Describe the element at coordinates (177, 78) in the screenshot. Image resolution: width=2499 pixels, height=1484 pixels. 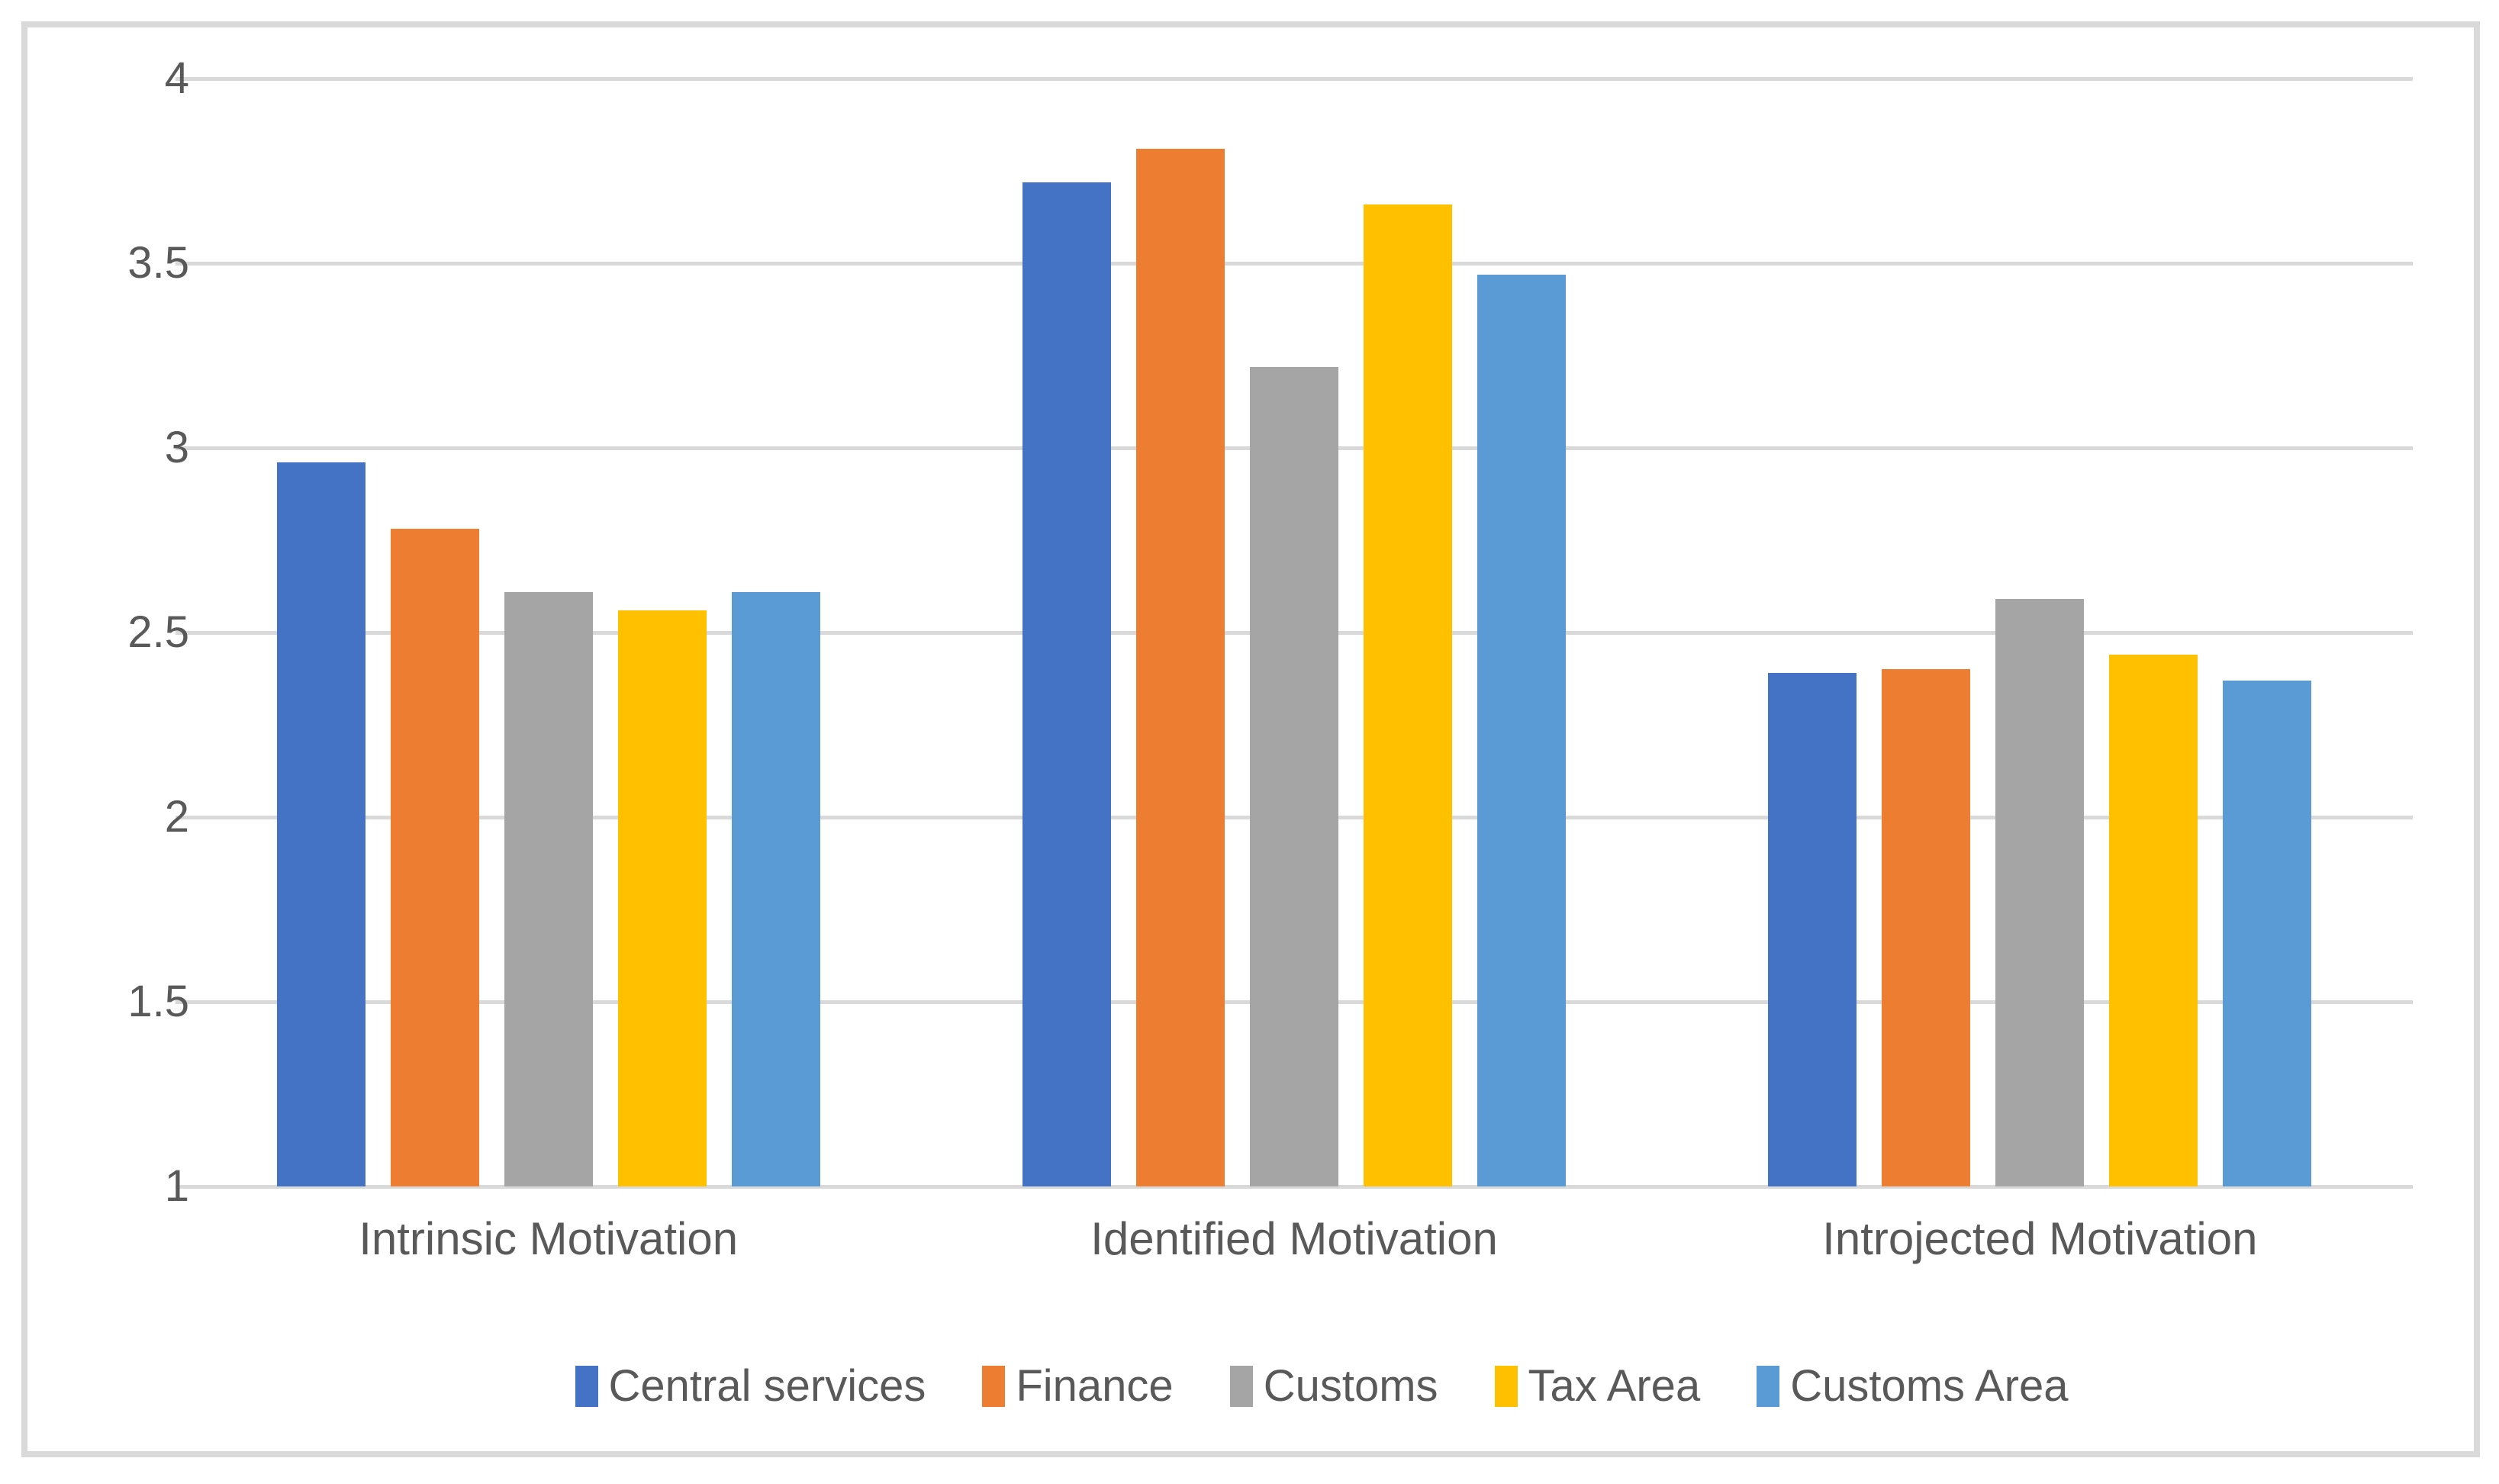
I see `y-axis-tick-label: 4` at that location.